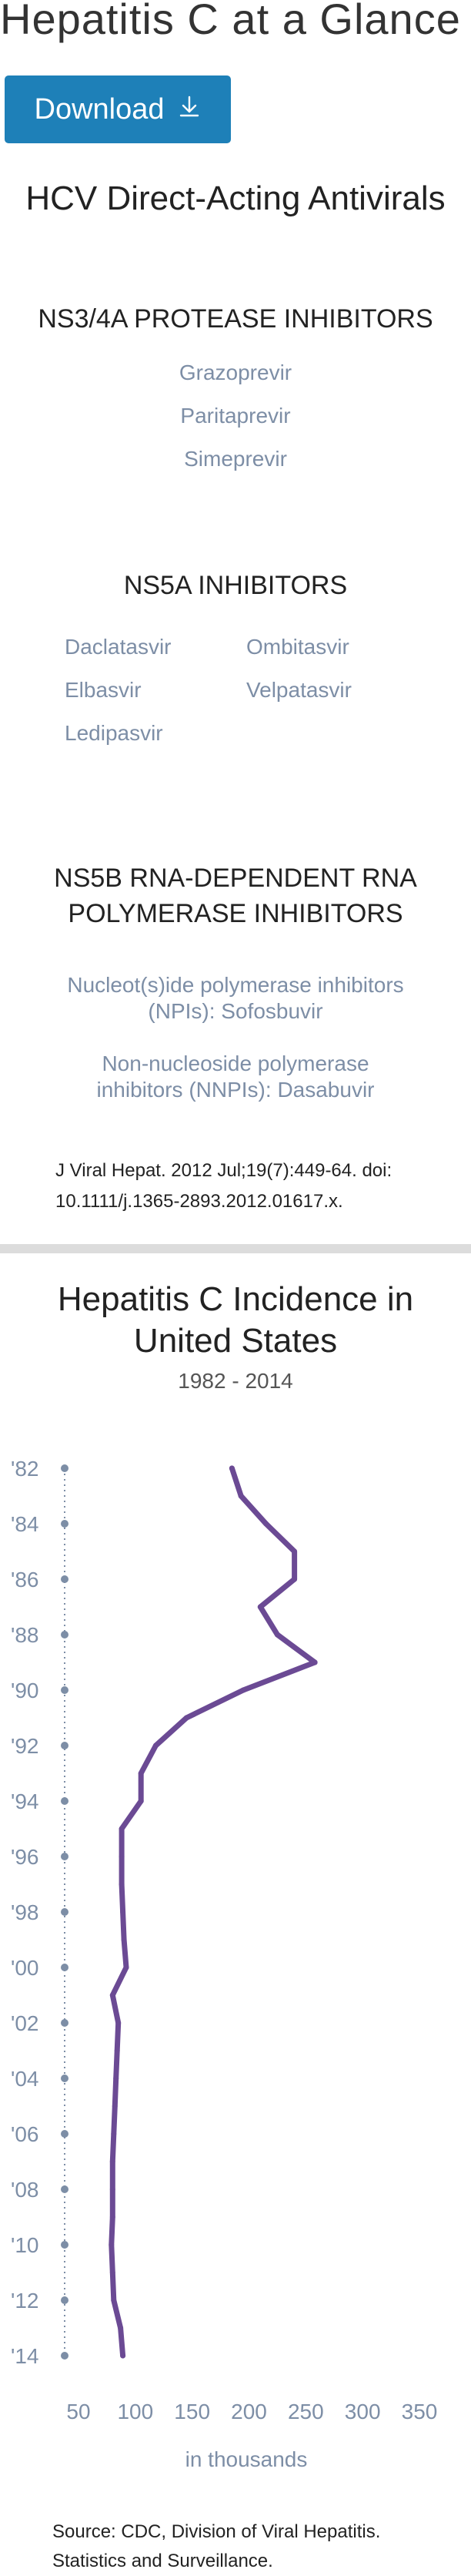 The image size is (471, 2576). I want to click on drug-daclatasvir: Daclatasvir, so click(118, 647).